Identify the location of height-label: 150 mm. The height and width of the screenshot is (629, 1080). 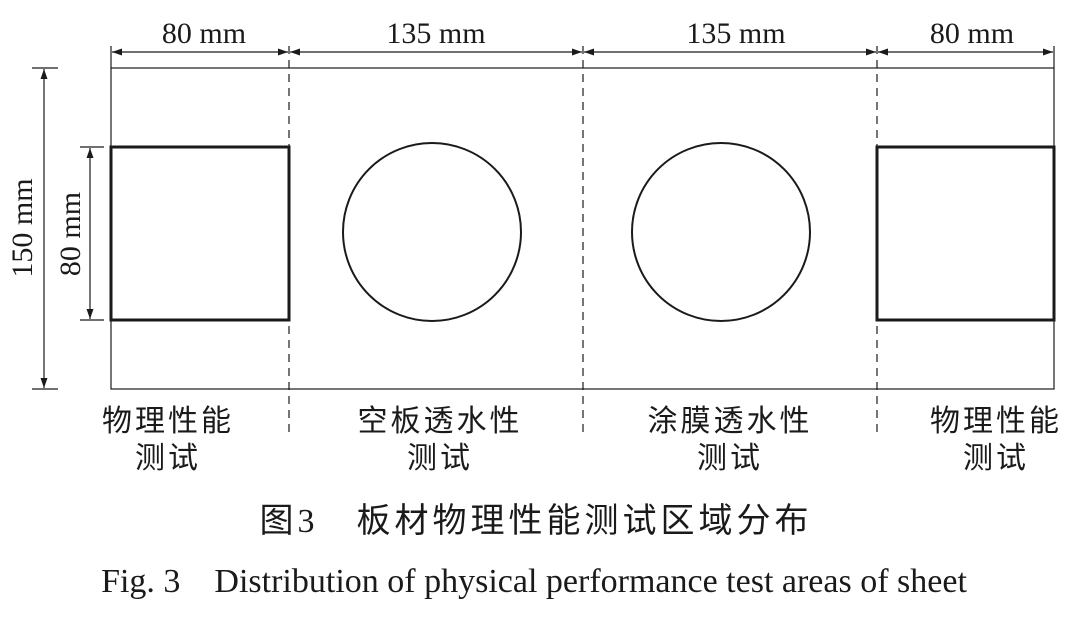
(22, 227).